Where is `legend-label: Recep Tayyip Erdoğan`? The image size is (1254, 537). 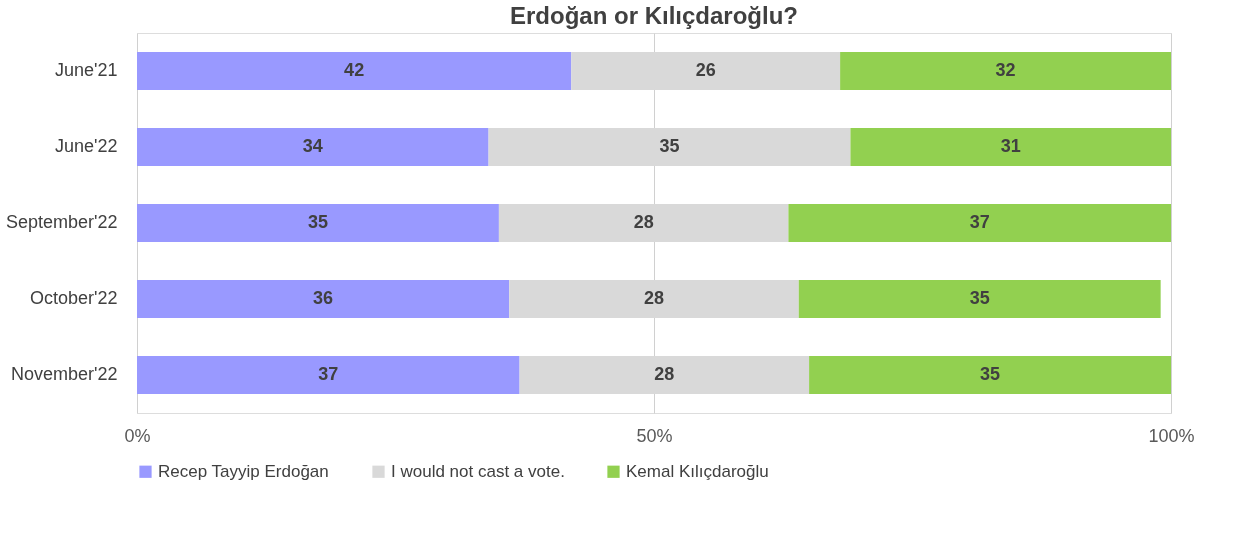
legend-label: Recep Tayyip Erdoğan is located at coordinates (243, 471).